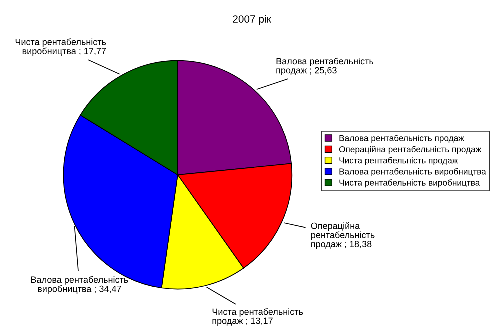  I want to click on legend-label: Операційна рентабельність продаж, so click(410, 150).